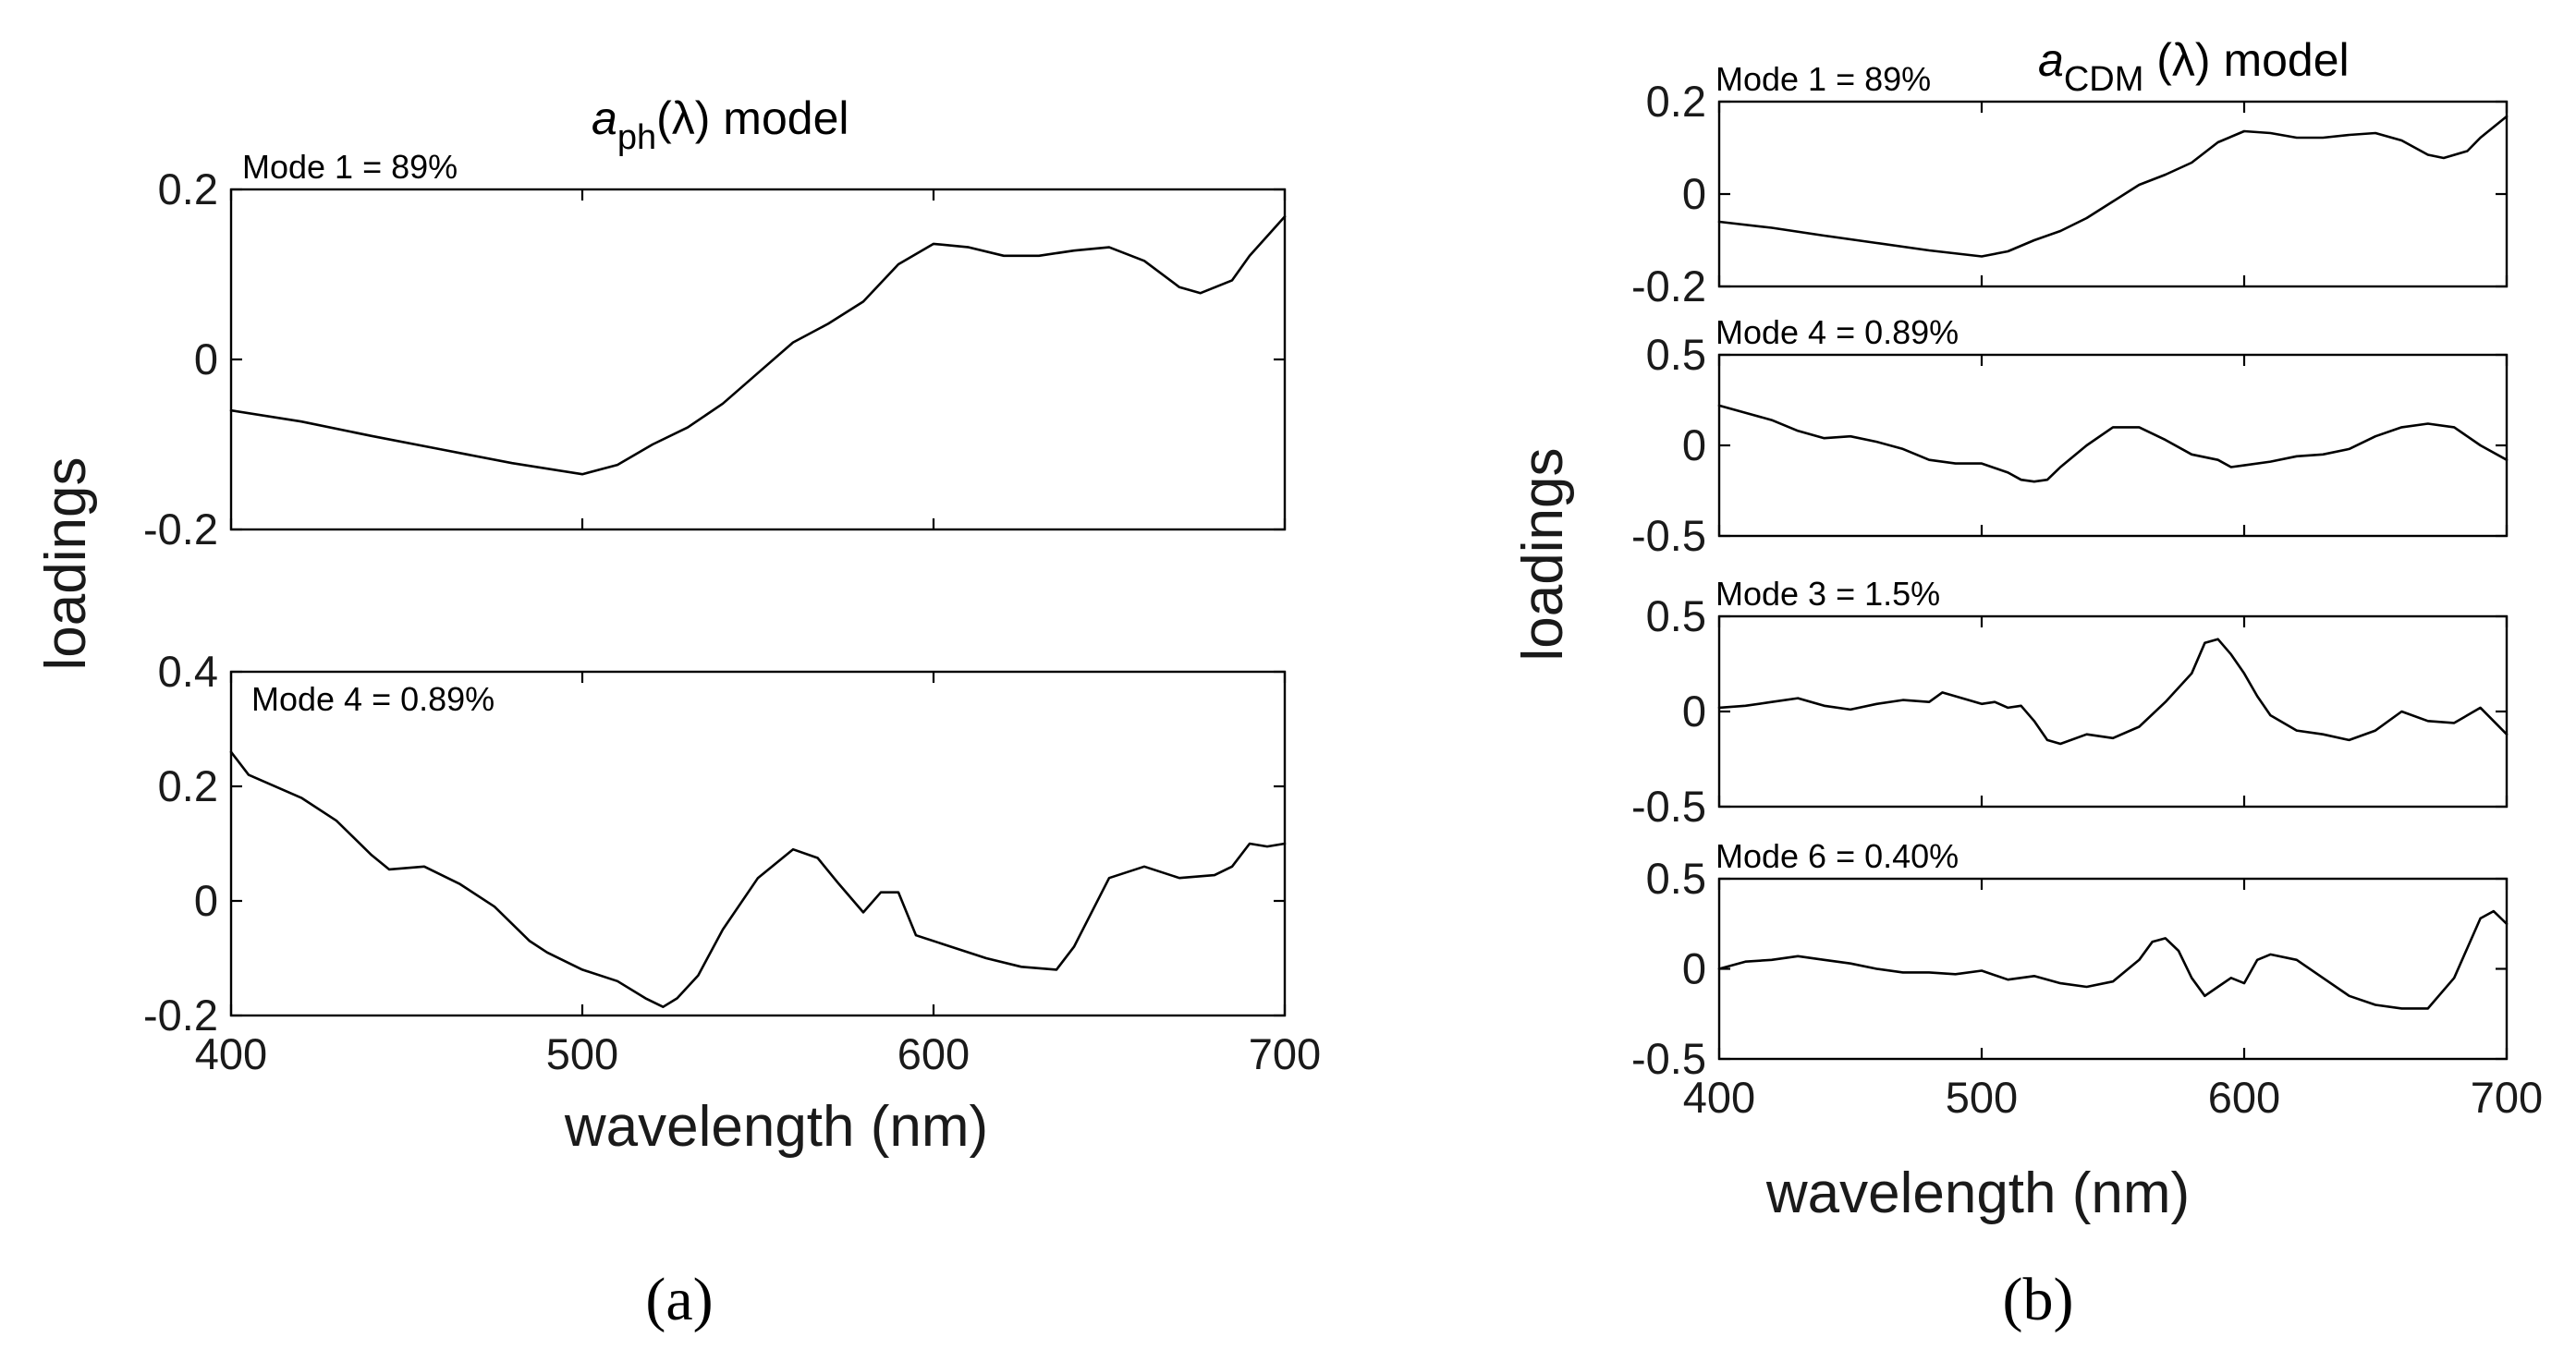  What do you see at coordinates (2038, 1299) in the screenshot?
I see `panel-b-label: (b)` at bounding box center [2038, 1299].